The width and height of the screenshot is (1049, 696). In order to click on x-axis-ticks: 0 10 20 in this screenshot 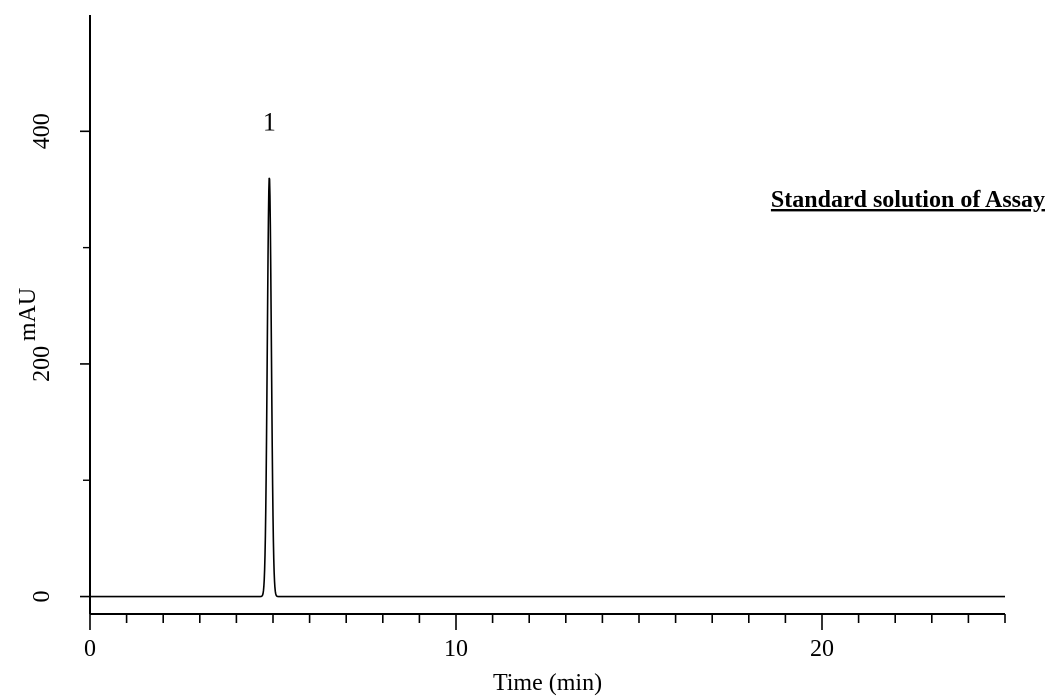, I will do `click(545, 638)`.